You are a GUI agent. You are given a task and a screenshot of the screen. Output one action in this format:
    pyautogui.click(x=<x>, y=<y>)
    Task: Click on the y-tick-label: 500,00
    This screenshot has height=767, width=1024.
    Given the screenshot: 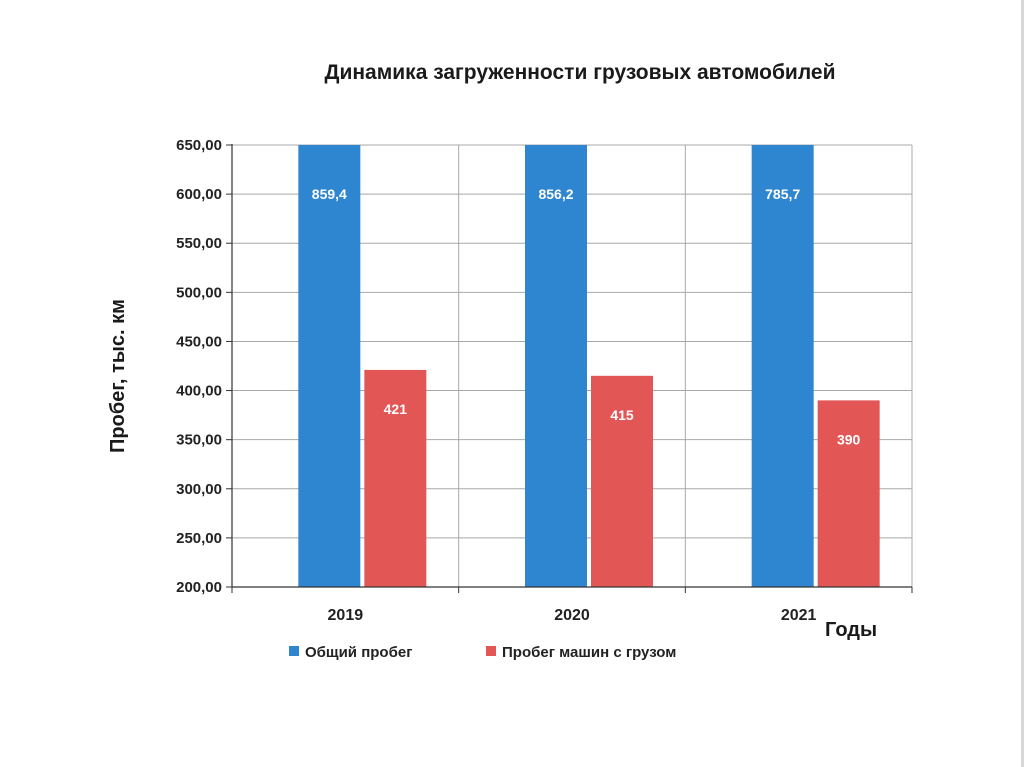 What is the action you would take?
    pyautogui.click(x=199, y=292)
    